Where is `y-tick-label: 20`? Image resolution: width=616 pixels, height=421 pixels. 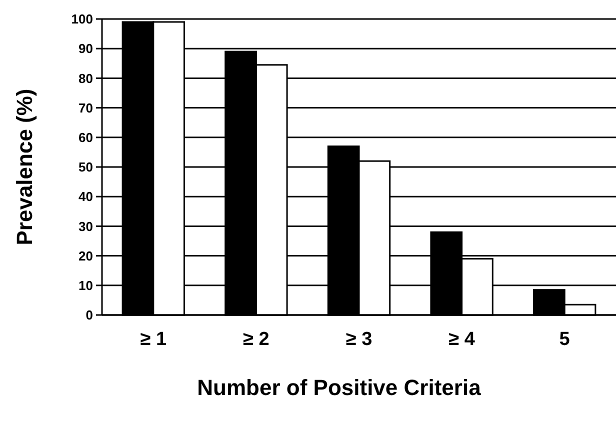 y-tick-label: 20 is located at coordinates (85, 256).